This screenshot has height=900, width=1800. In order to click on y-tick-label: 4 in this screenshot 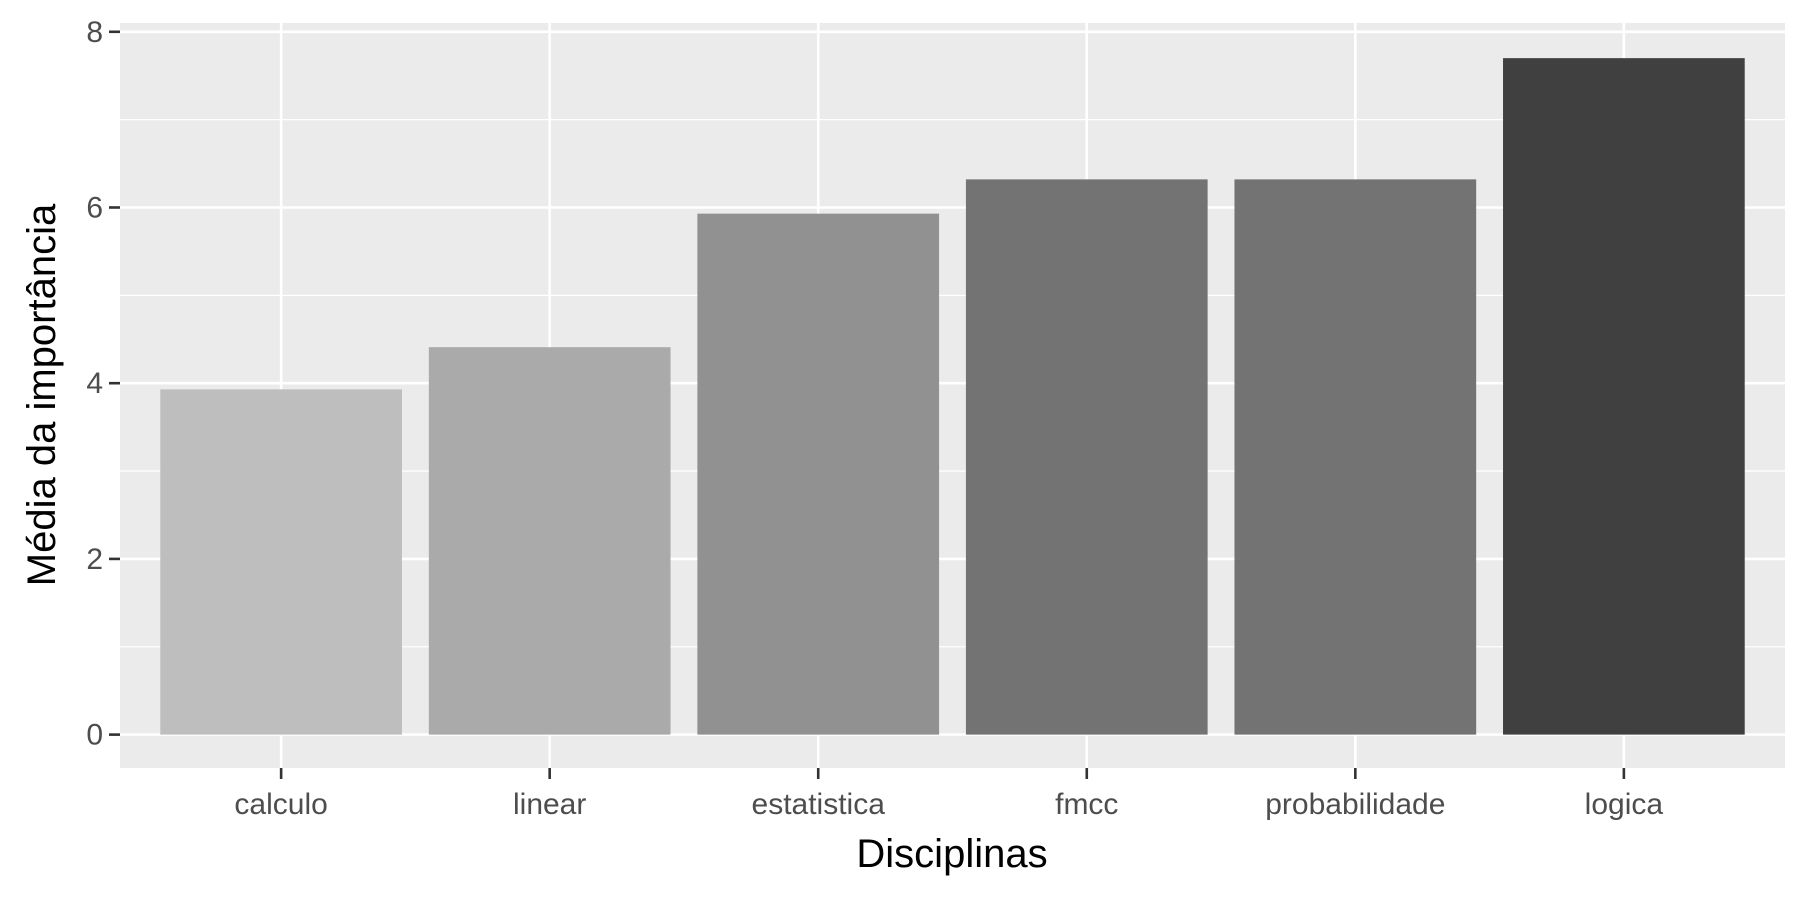, I will do `click(94, 383)`.